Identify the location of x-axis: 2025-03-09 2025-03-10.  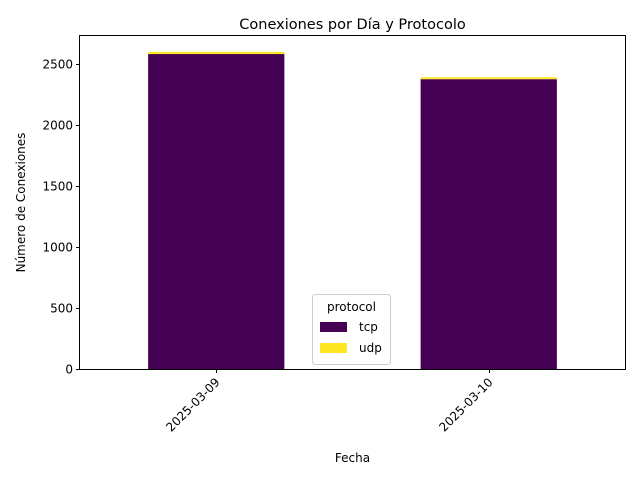
(329, 401).